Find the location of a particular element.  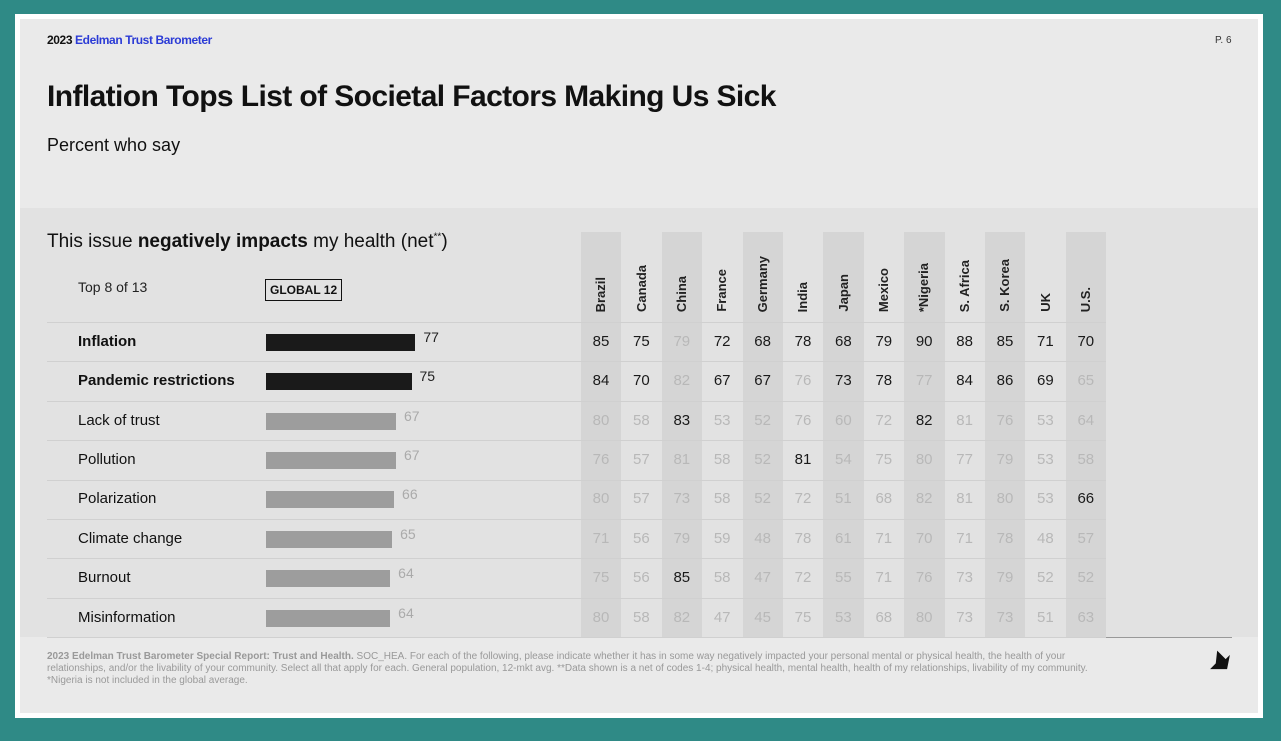

heading-part: ** is located at coordinates (437, 237).